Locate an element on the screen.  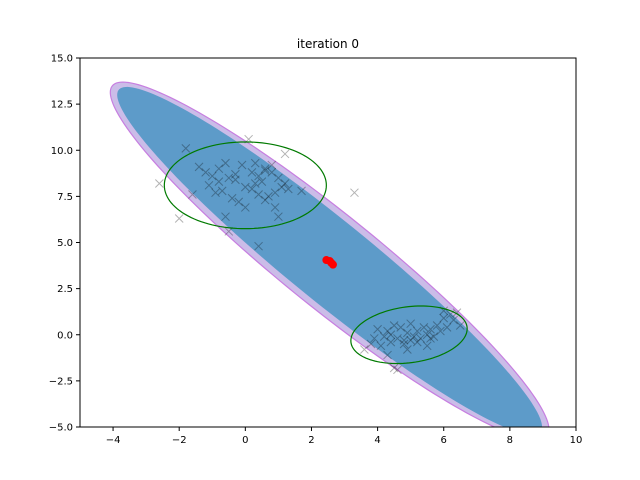
cluster-ellipse-lower is located at coordinates (409, 335).